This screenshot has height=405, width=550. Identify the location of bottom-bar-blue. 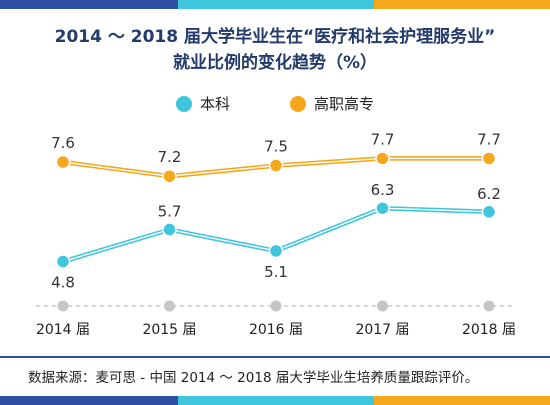
(89, 400).